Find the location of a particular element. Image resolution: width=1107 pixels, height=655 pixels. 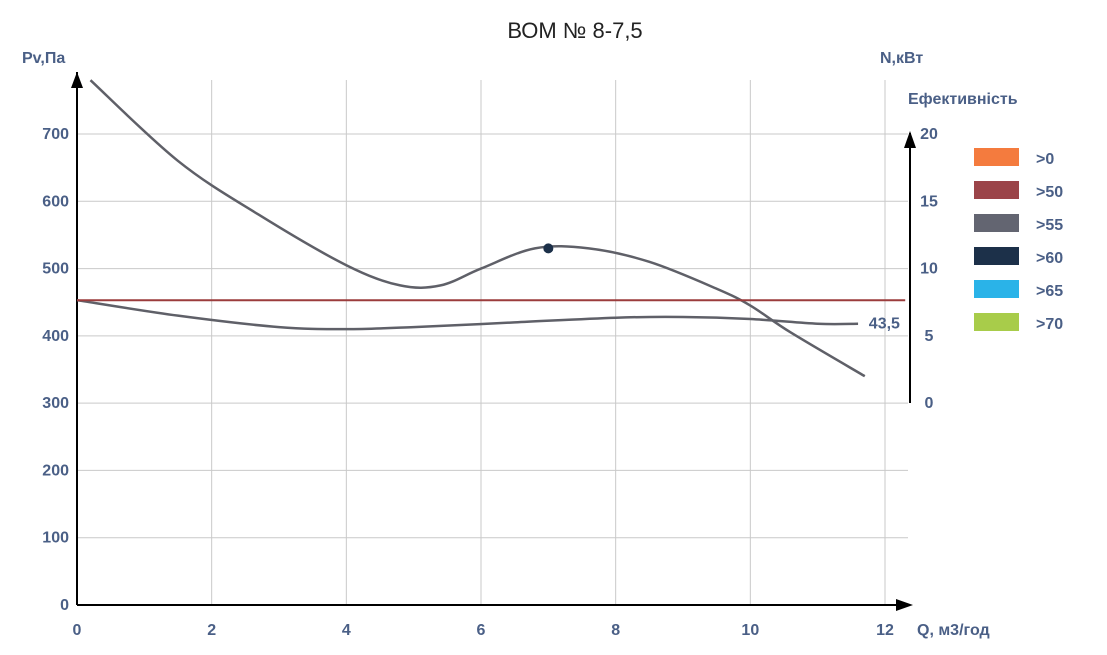

annotation-label: 43,5 is located at coordinates (884, 323).